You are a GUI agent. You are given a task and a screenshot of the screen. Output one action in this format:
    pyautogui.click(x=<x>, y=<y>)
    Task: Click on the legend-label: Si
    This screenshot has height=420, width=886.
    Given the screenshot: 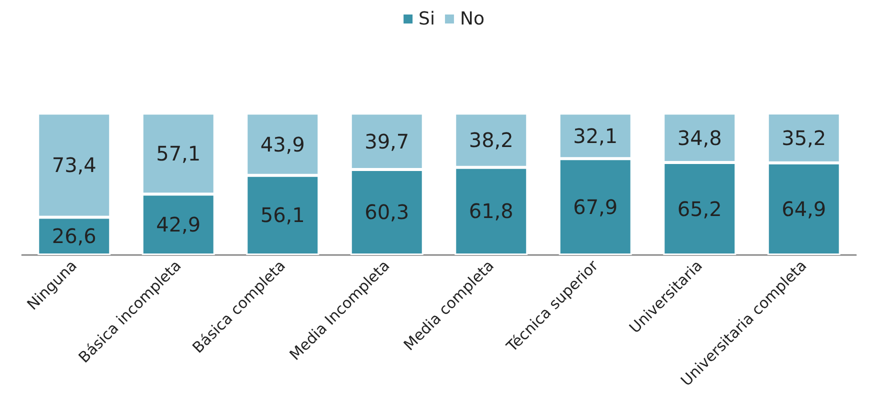 What is the action you would take?
    pyautogui.click(x=426, y=19)
    